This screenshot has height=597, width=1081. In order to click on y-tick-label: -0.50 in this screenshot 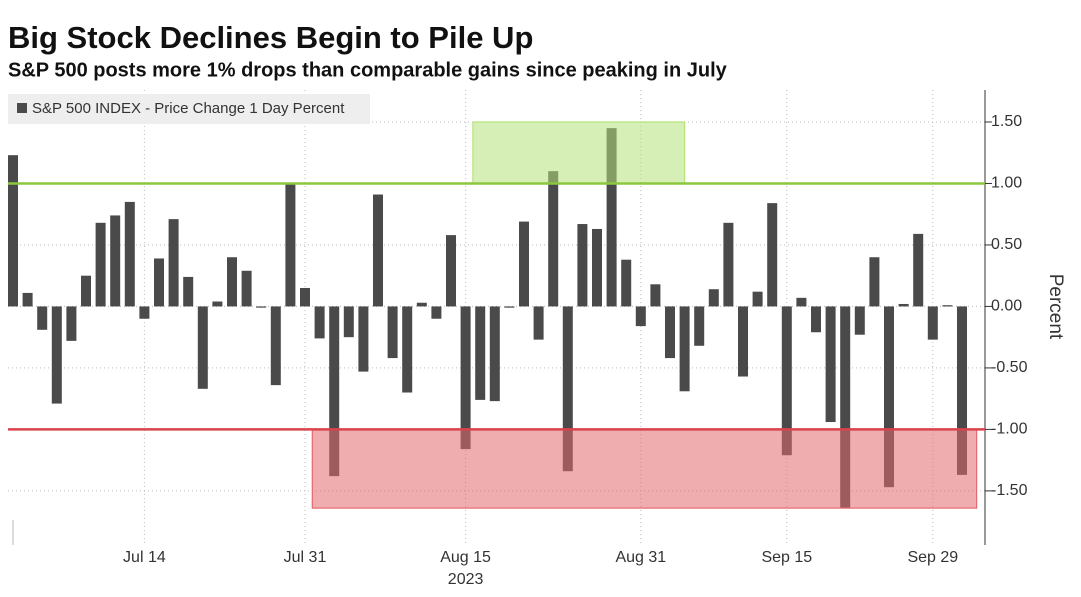, I will do `click(1009, 367)`.